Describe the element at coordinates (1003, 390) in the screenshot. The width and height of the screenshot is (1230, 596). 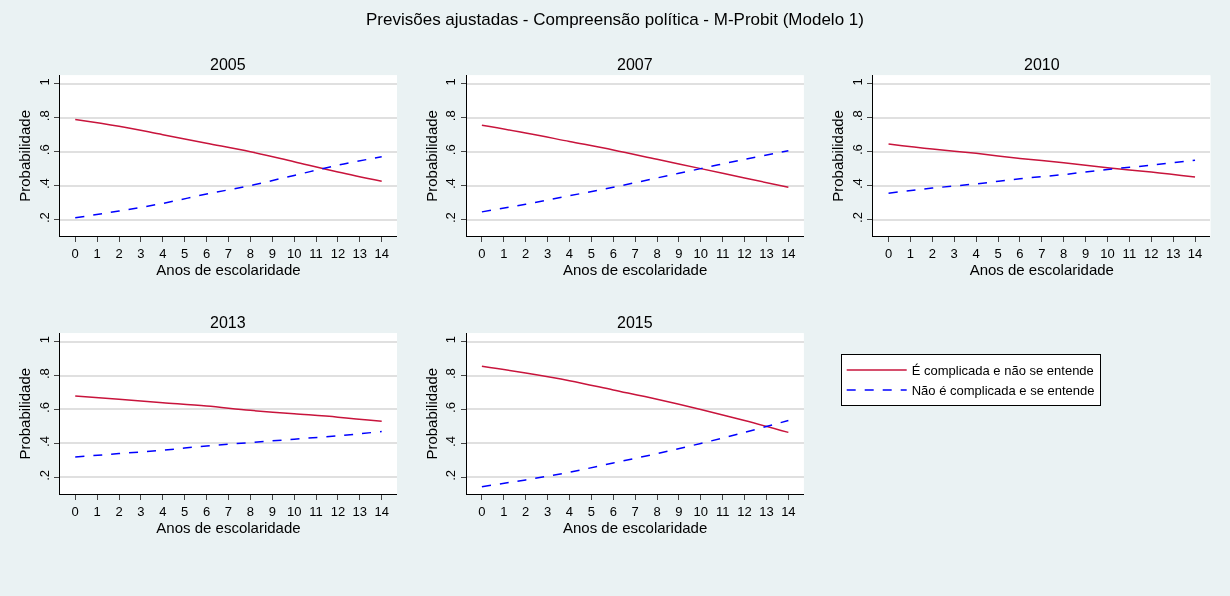
I see `legend-label: Não é complicada e se entende` at that location.